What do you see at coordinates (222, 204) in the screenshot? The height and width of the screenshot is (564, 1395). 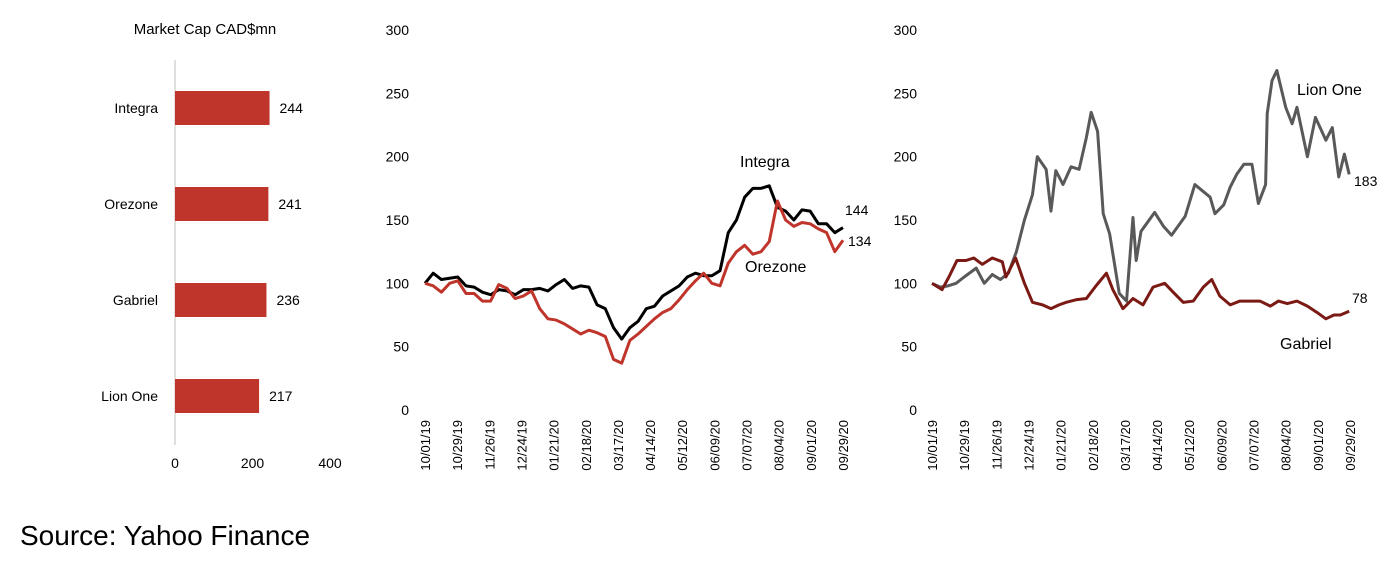 I see `bar-orezone` at bounding box center [222, 204].